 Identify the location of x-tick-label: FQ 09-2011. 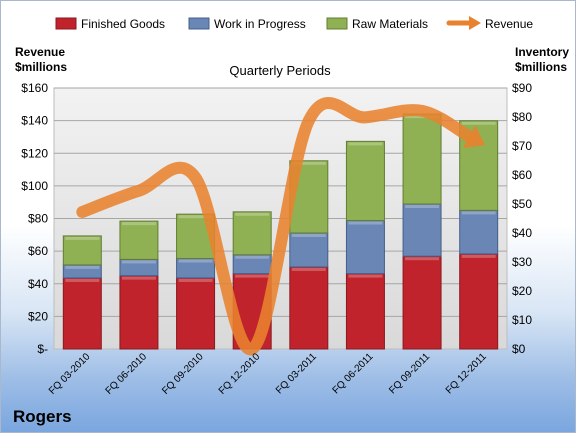
(409, 373).